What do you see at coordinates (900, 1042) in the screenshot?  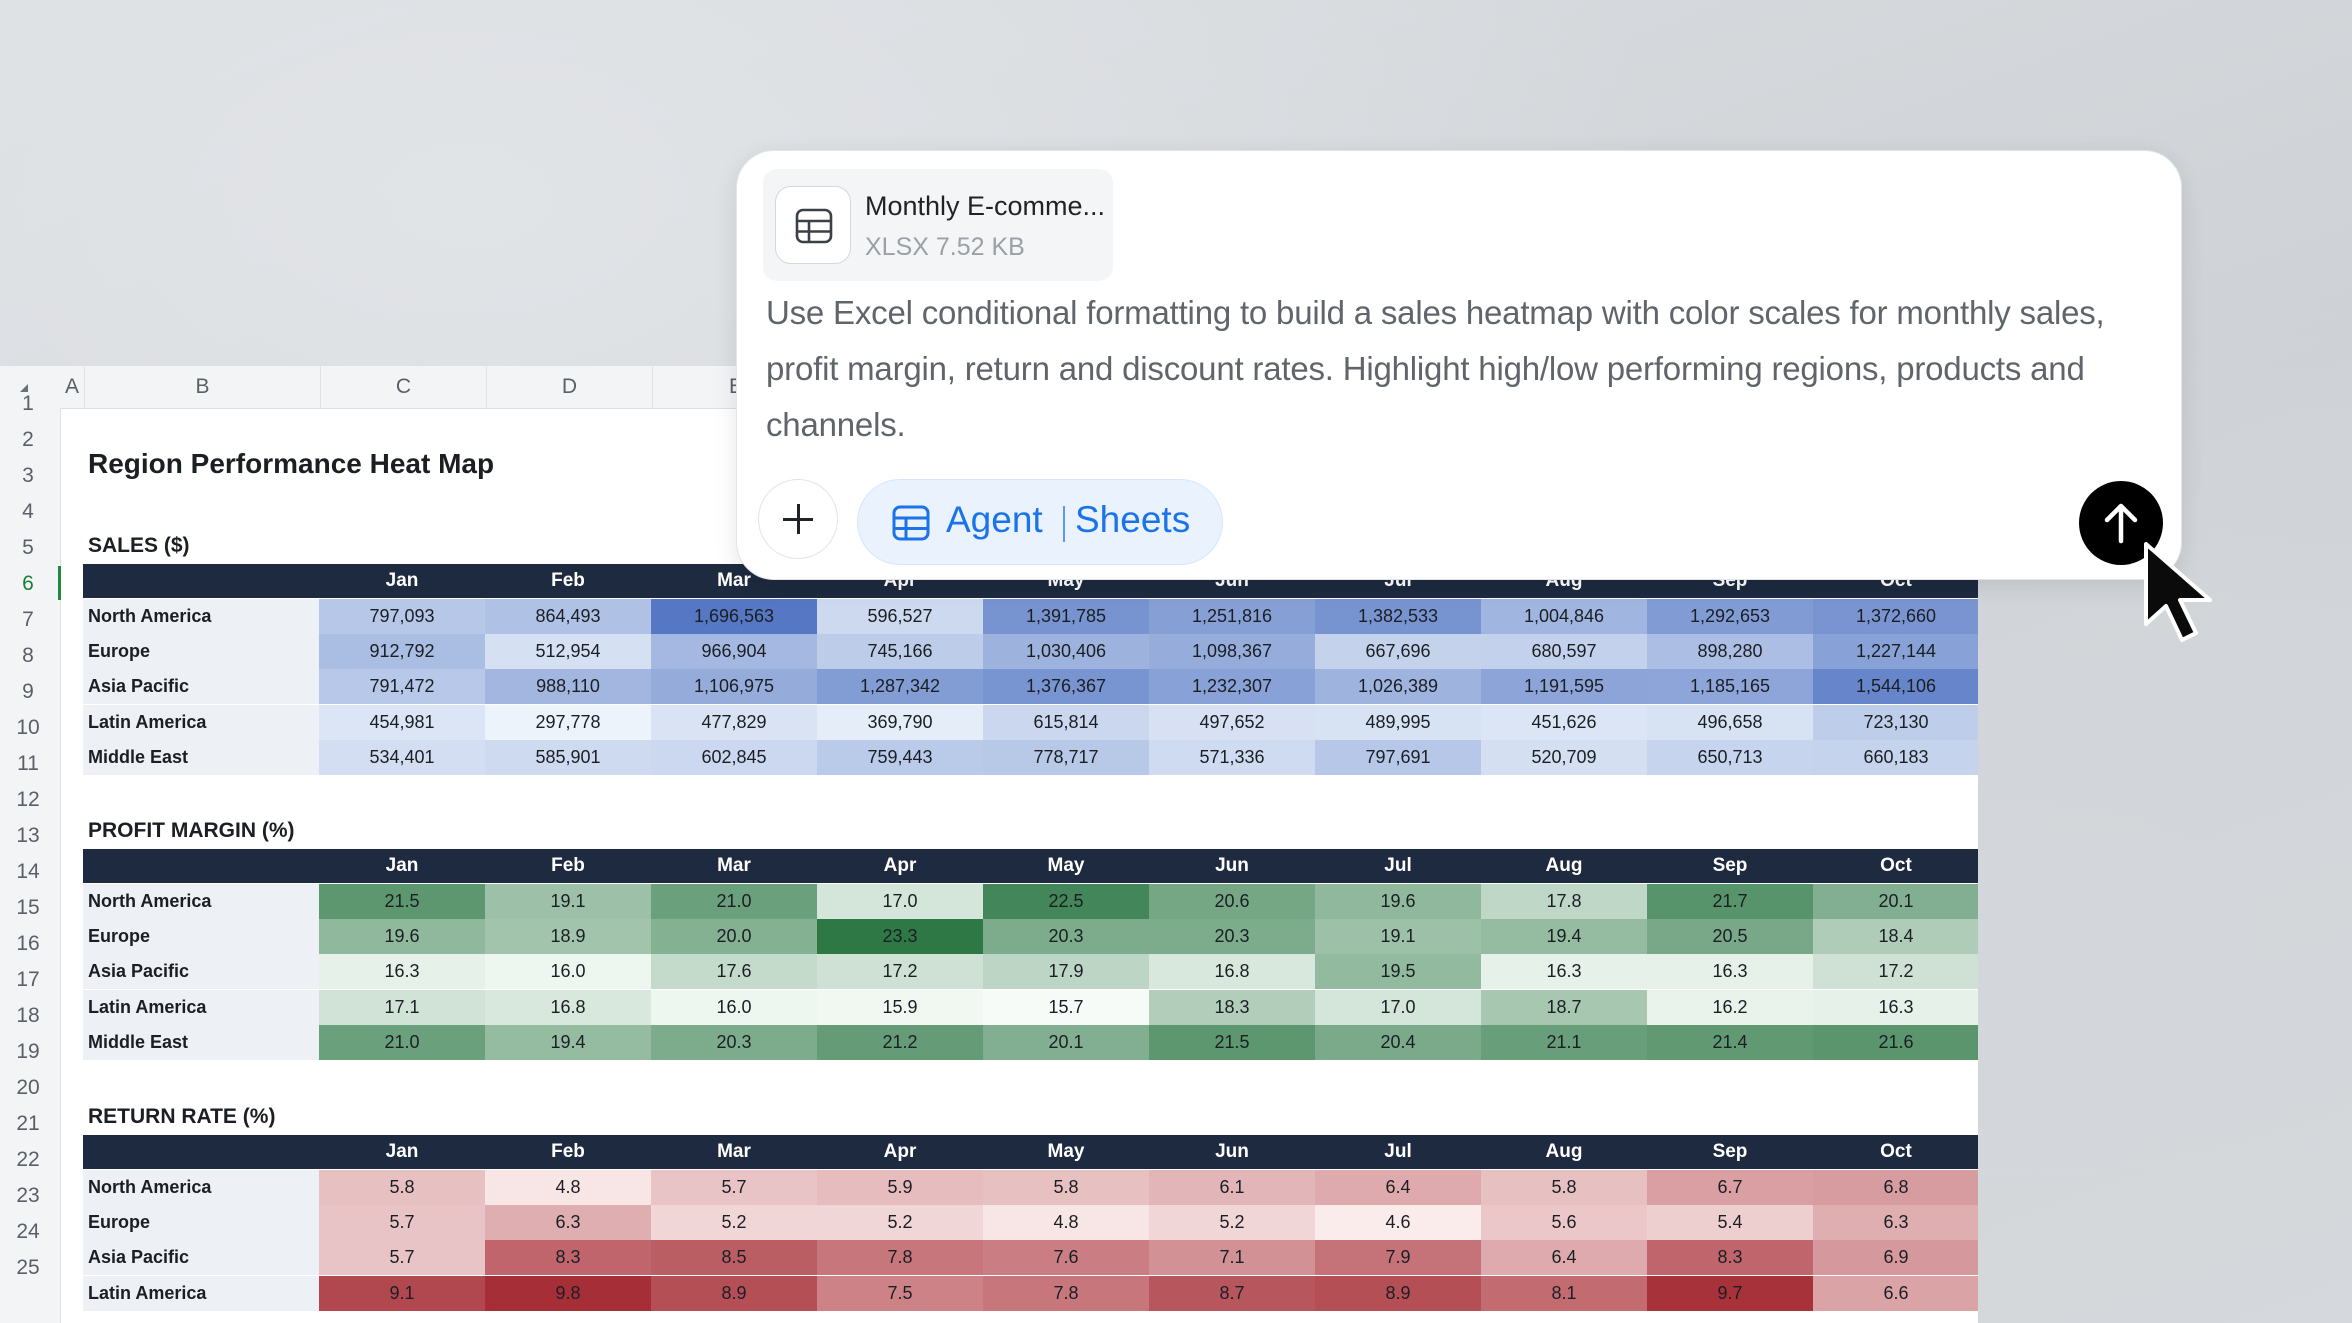 I see `heatmap-cell: 21.2` at bounding box center [900, 1042].